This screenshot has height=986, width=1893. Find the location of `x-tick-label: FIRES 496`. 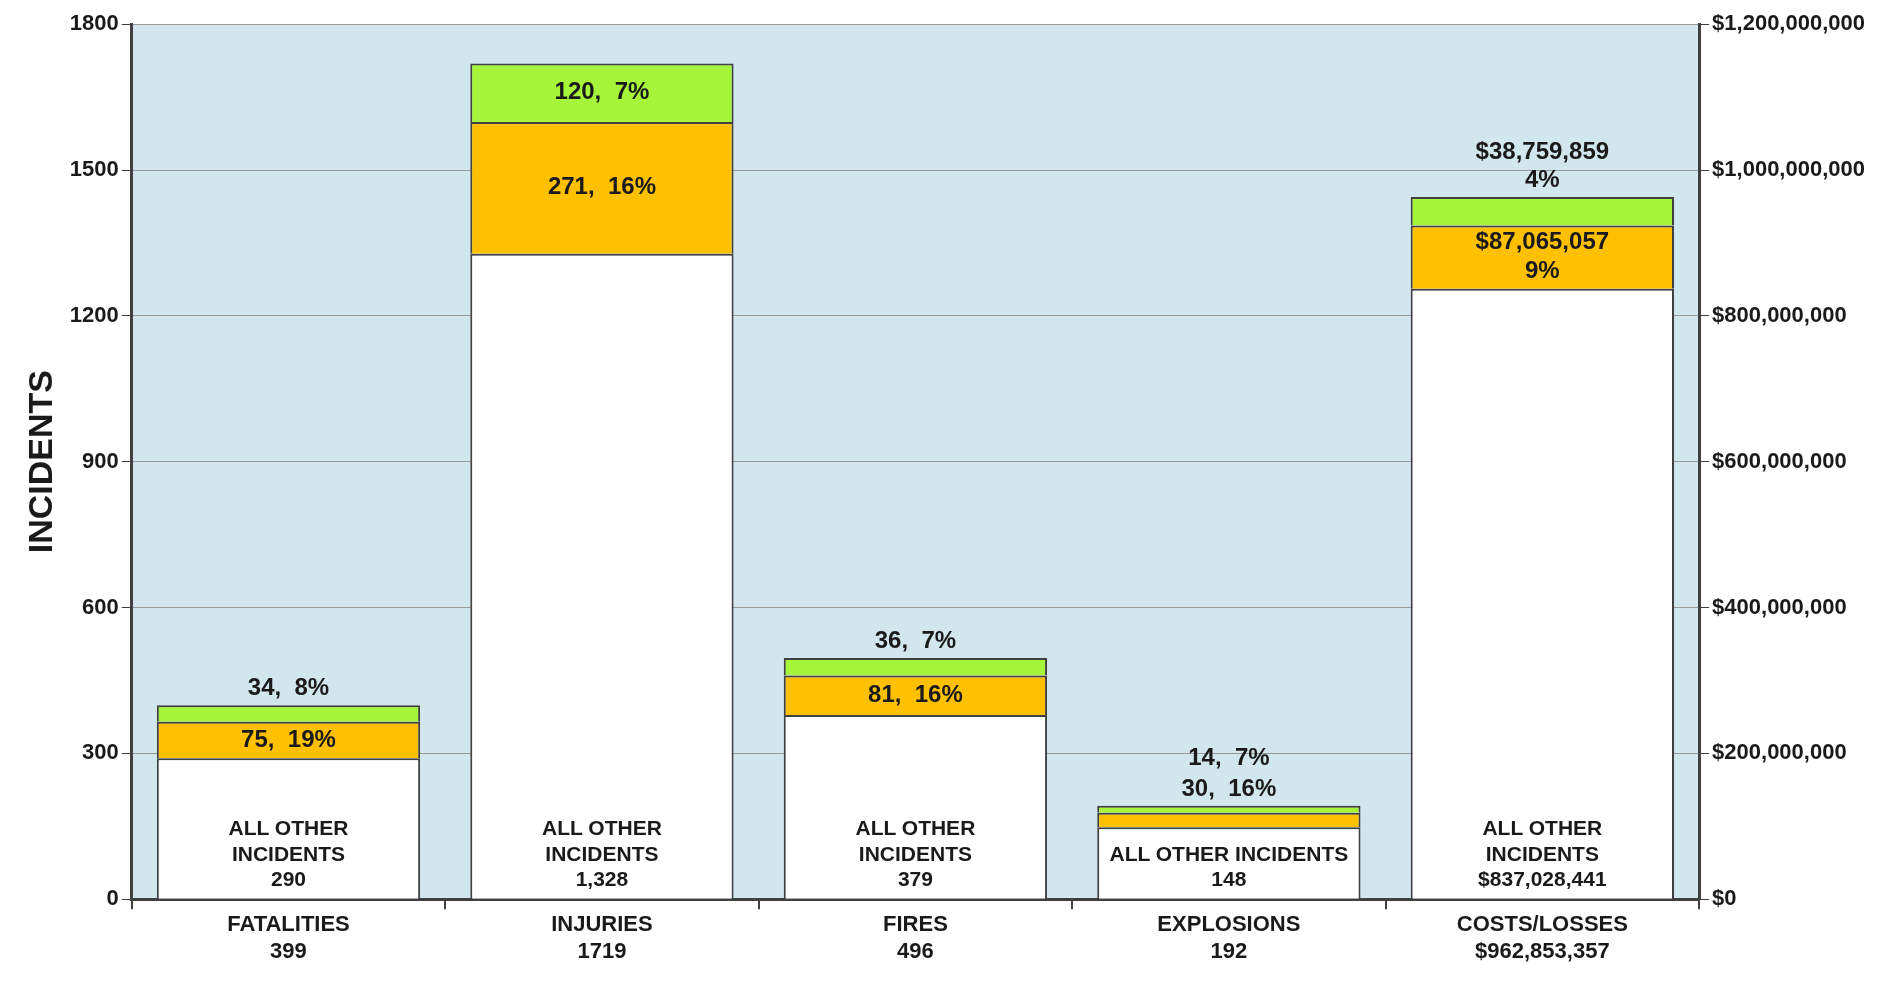

x-tick-label: FIRES 496 is located at coordinates (915, 937).